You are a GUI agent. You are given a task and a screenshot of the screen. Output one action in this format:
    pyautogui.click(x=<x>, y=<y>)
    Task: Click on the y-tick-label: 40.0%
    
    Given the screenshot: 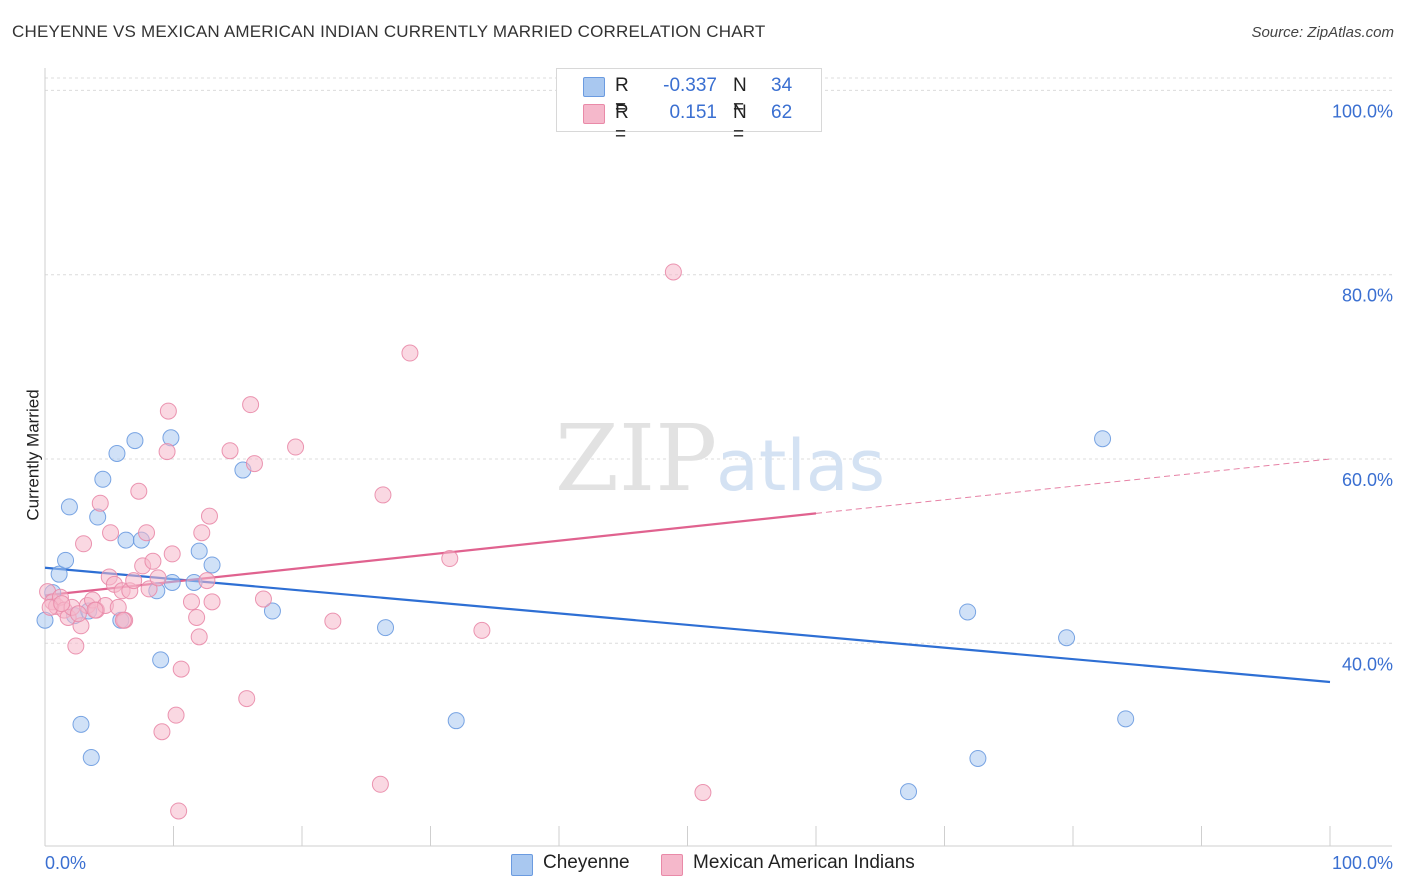 What is the action you would take?
    pyautogui.click(x=1367, y=664)
    